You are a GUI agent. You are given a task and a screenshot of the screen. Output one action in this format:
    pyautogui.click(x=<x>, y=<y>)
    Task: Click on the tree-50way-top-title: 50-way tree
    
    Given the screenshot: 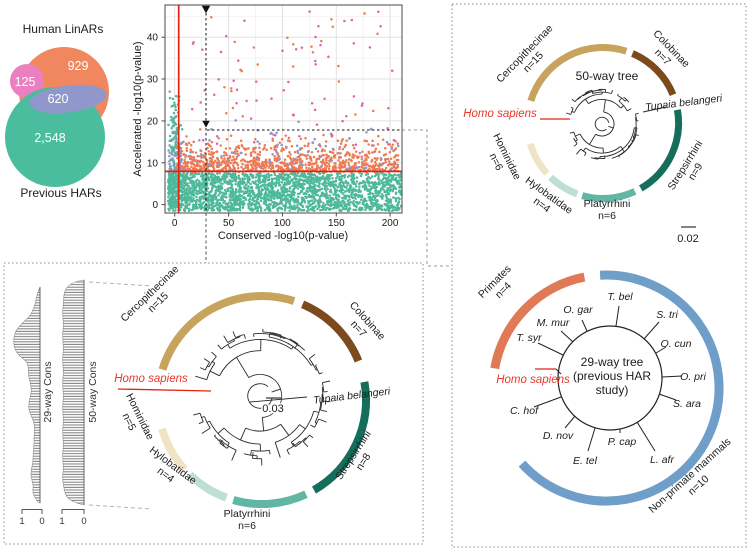 What is the action you would take?
    pyautogui.click(x=607, y=76)
    